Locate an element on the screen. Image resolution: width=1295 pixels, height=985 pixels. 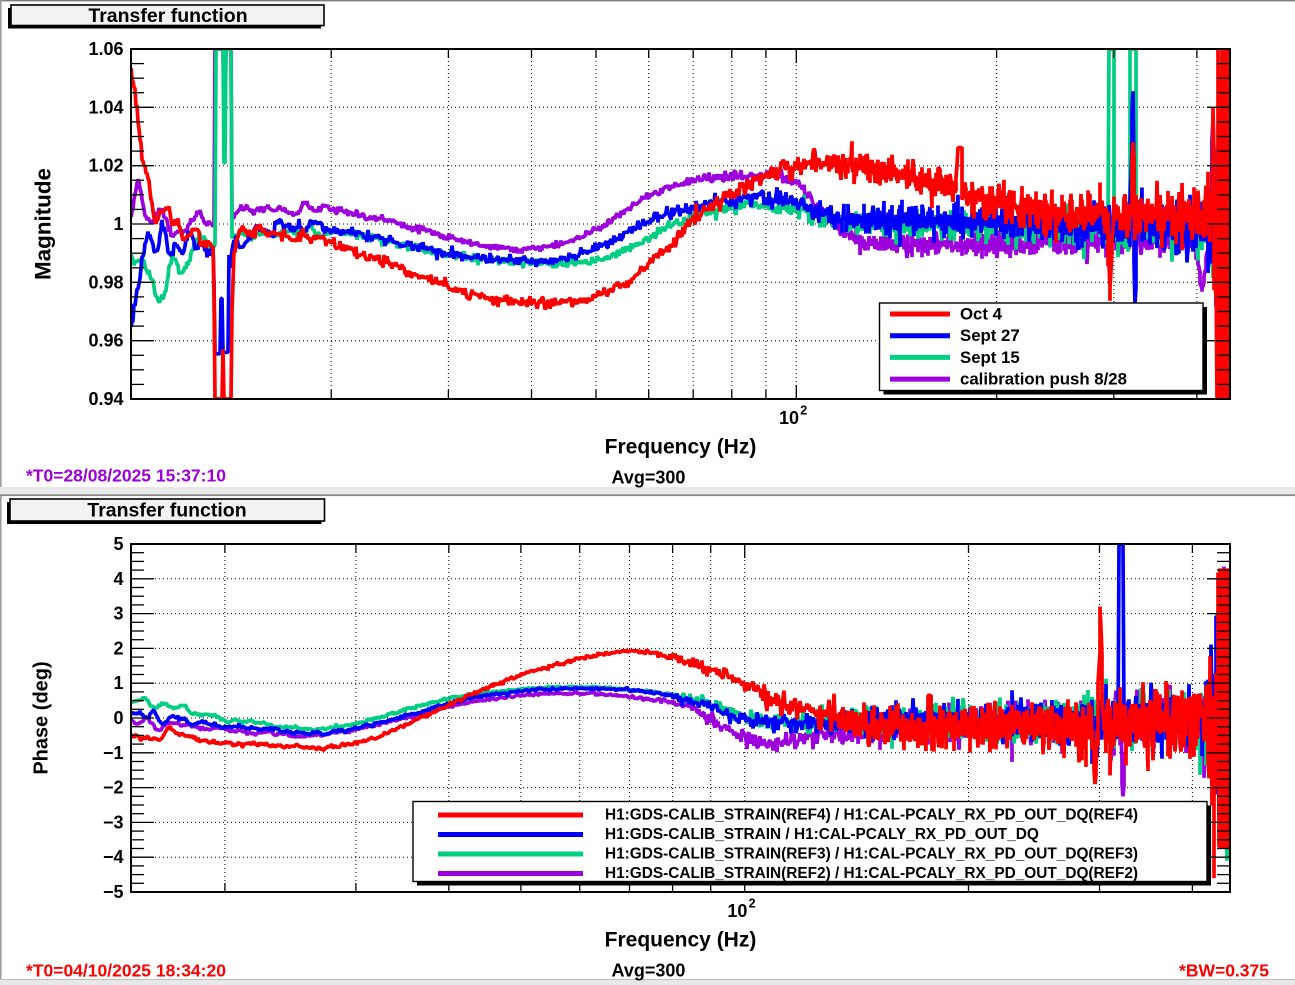
svg-text: 1.06 is located at coordinates (105, 49).